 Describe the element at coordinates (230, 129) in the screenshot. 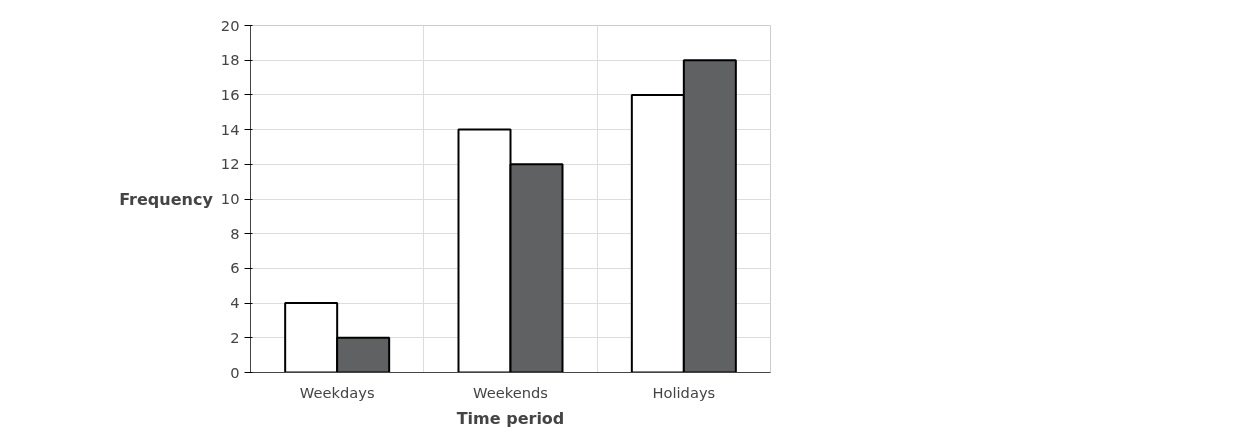

I see `y-tick-label: 14` at that location.